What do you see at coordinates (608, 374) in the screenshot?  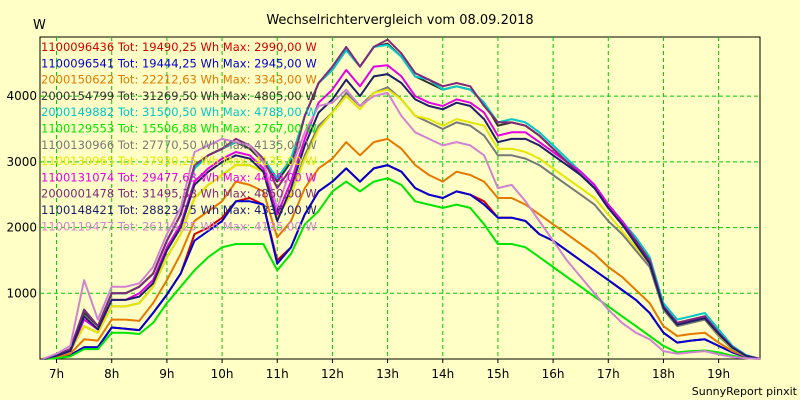 I see `x-tick-label: 17h` at bounding box center [608, 374].